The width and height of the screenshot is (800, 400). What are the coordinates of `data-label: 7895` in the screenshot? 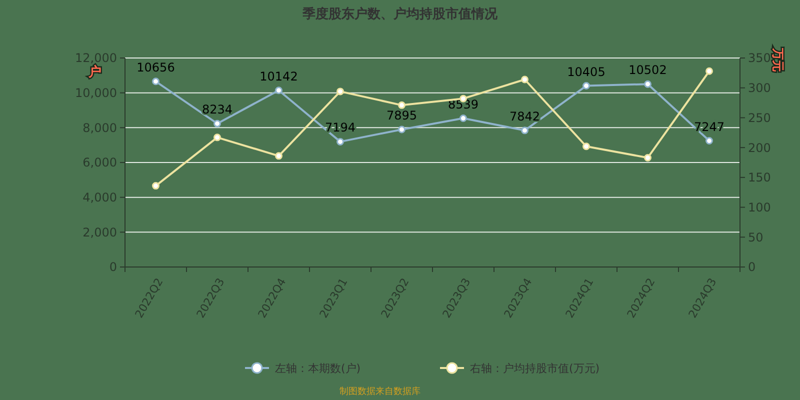 It's located at (402, 115).